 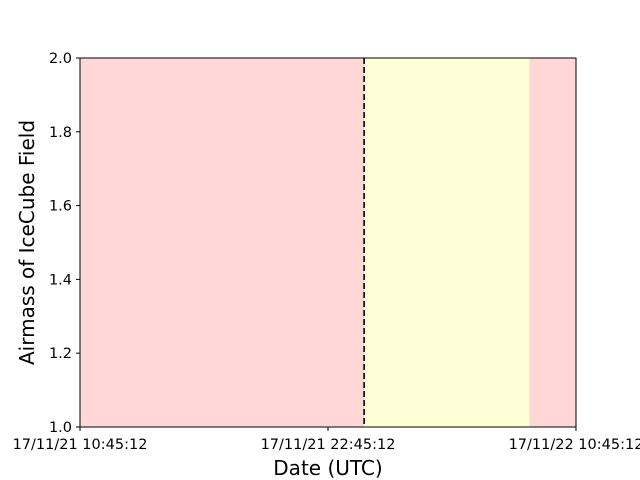 I want to click on y-axis-label: Airmass of IceCube Field, so click(x=27, y=242).